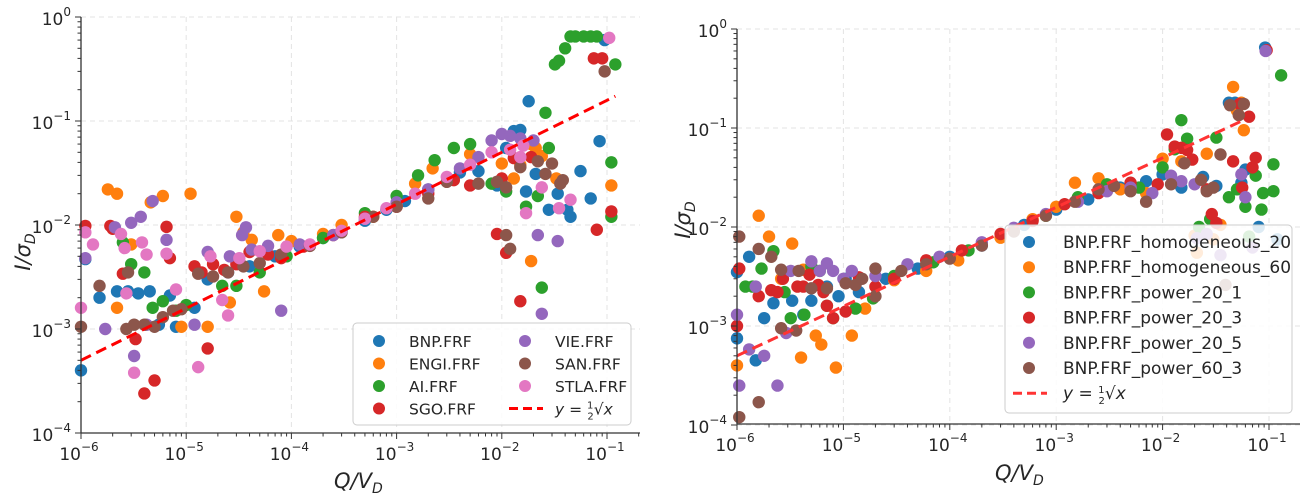  I want to click on legend-item: STLA.FRF, so click(573, 387).